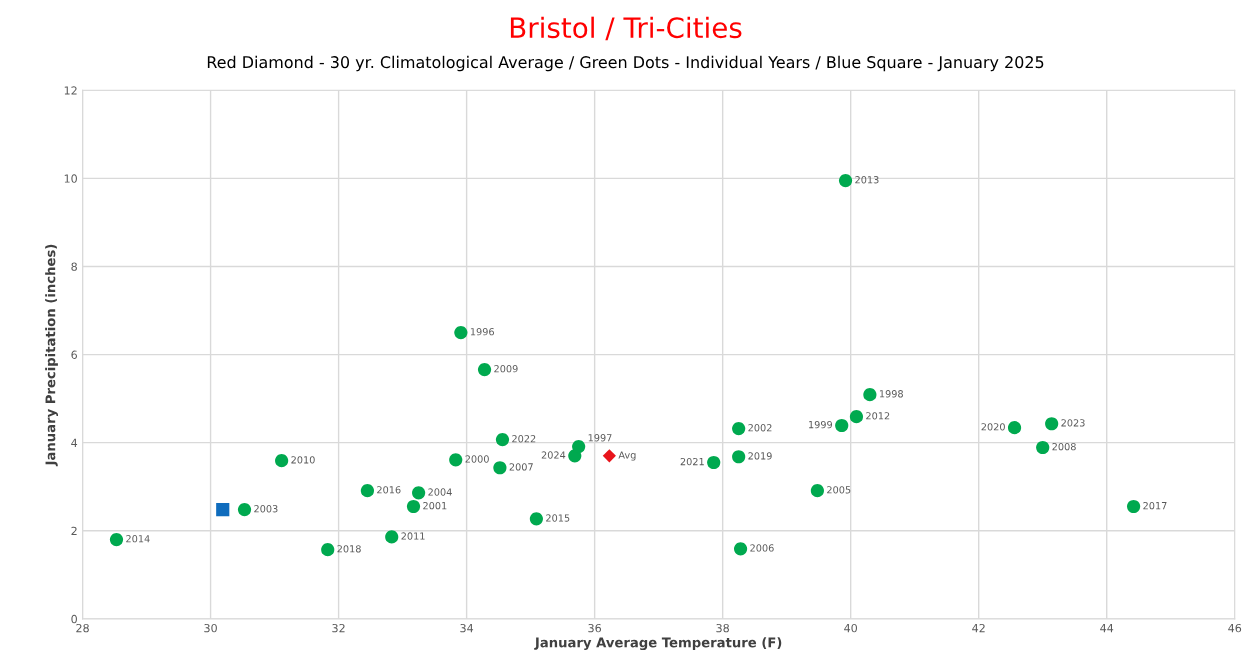 This screenshot has width=1251, height=669. What do you see at coordinates (440, 492) in the screenshot?
I see `annotation: 2004` at bounding box center [440, 492].